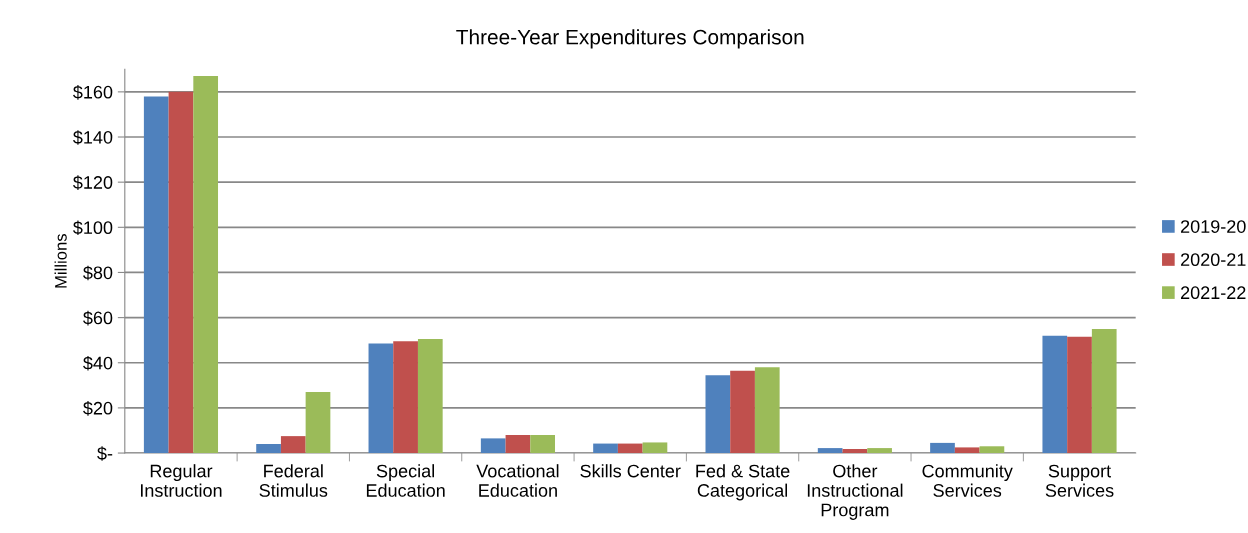 Image resolution: width=1248 pixels, height=533 pixels. What do you see at coordinates (93, 92) in the screenshot?
I see `y-tick-label: $160` at bounding box center [93, 92].